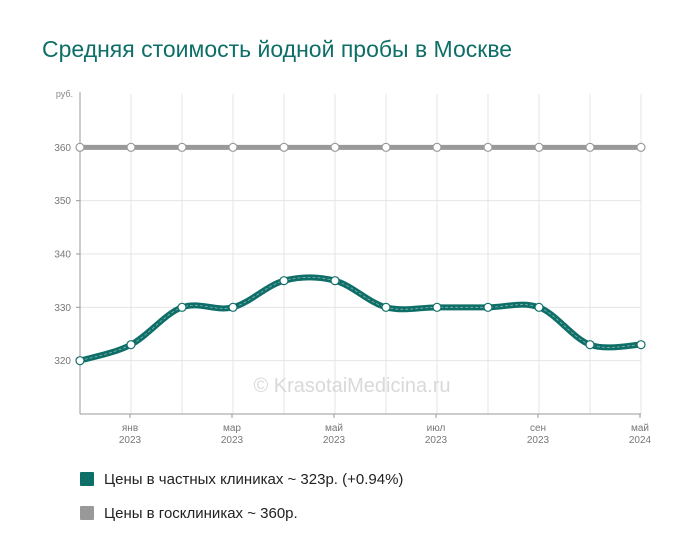 Image resolution: width=700 pixels, height=557 pixels. What do you see at coordinates (640, 440) in the screenshot?
I see `x-tick-label-year: 2024` at bounding box center [640, 440].